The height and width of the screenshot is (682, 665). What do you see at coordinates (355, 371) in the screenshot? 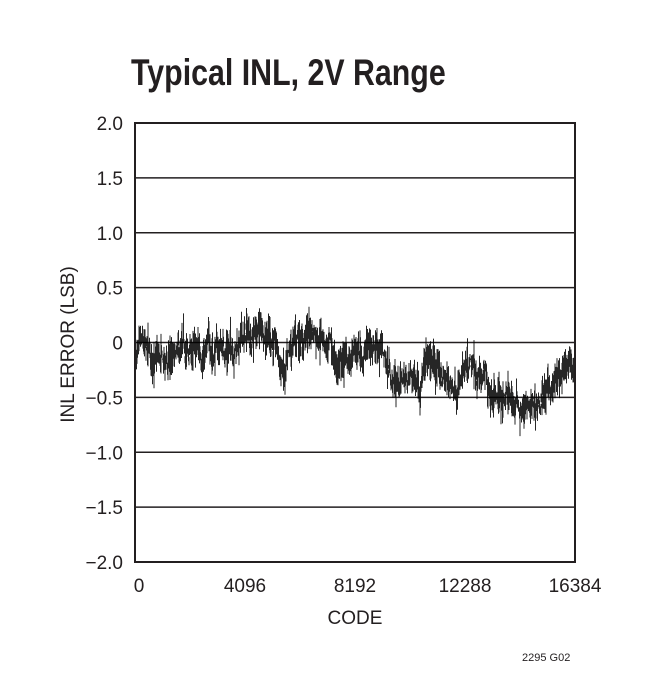
I see `inl-data-trace` at bounding box center [355, 371].